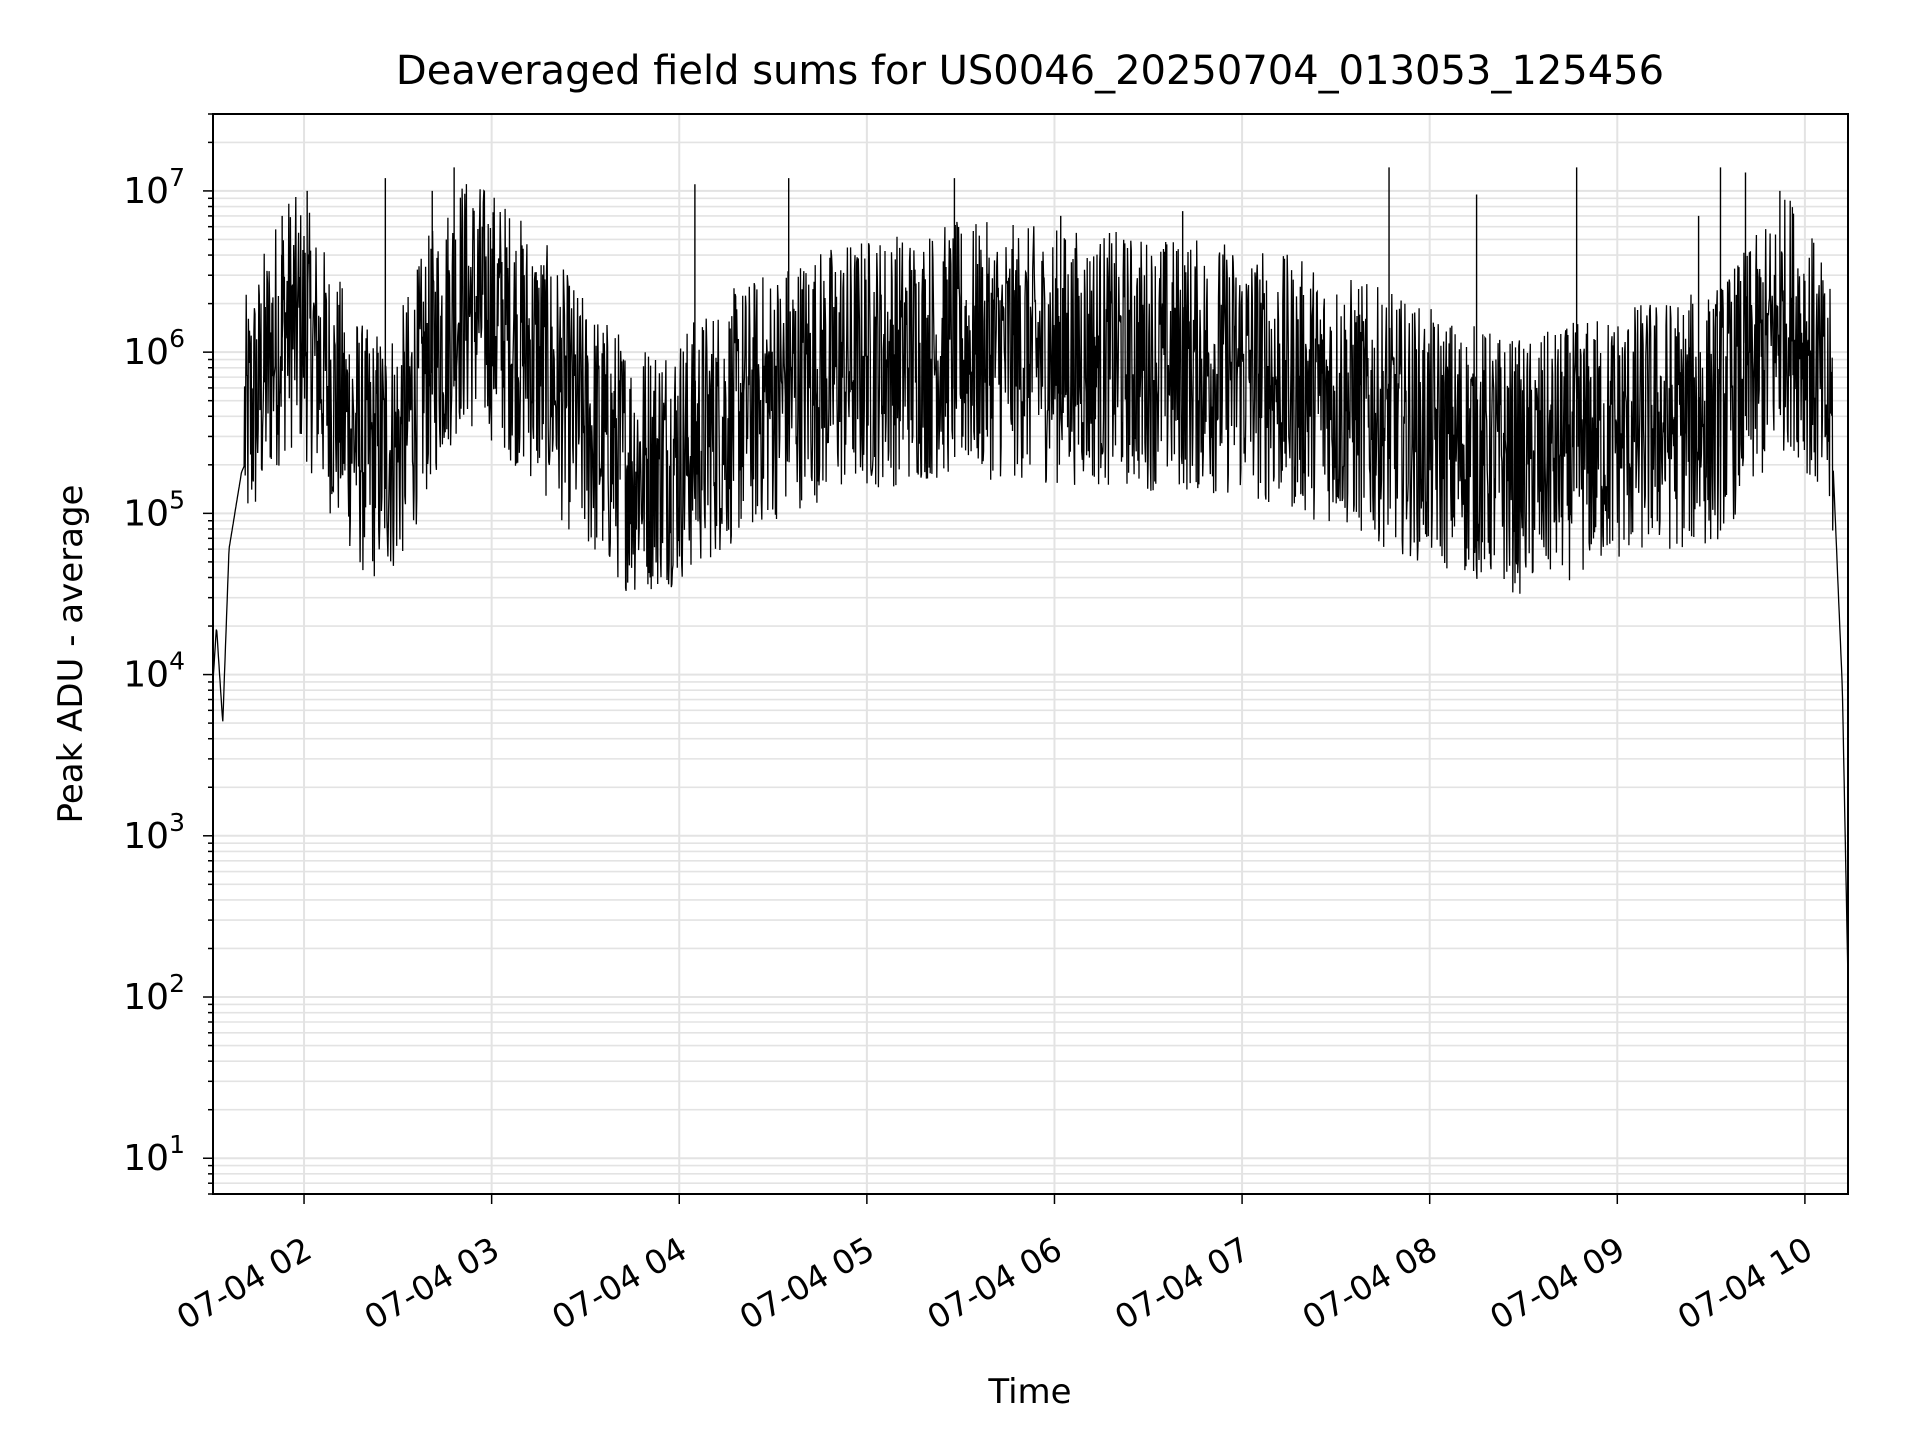  I want to click on y-tick-label: 10³, so click(154, 832).